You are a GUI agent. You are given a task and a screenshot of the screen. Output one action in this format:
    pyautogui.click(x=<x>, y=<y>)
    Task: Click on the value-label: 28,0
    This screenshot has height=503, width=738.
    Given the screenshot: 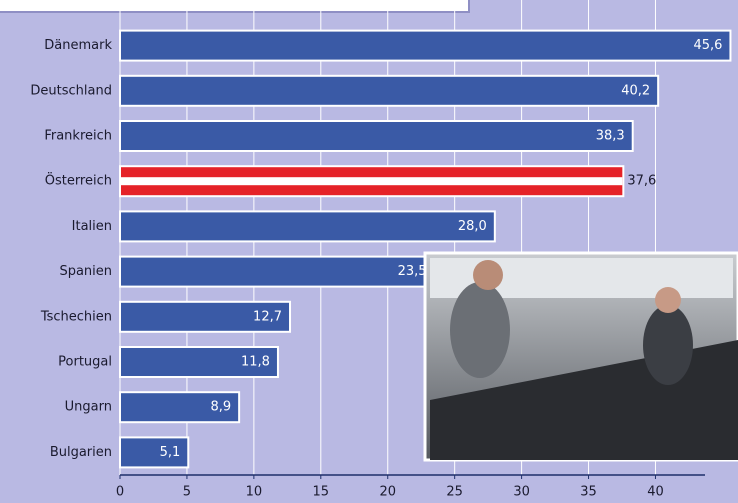 What is the action you would take?
    pyautogui.click(x=472, y=226)
    